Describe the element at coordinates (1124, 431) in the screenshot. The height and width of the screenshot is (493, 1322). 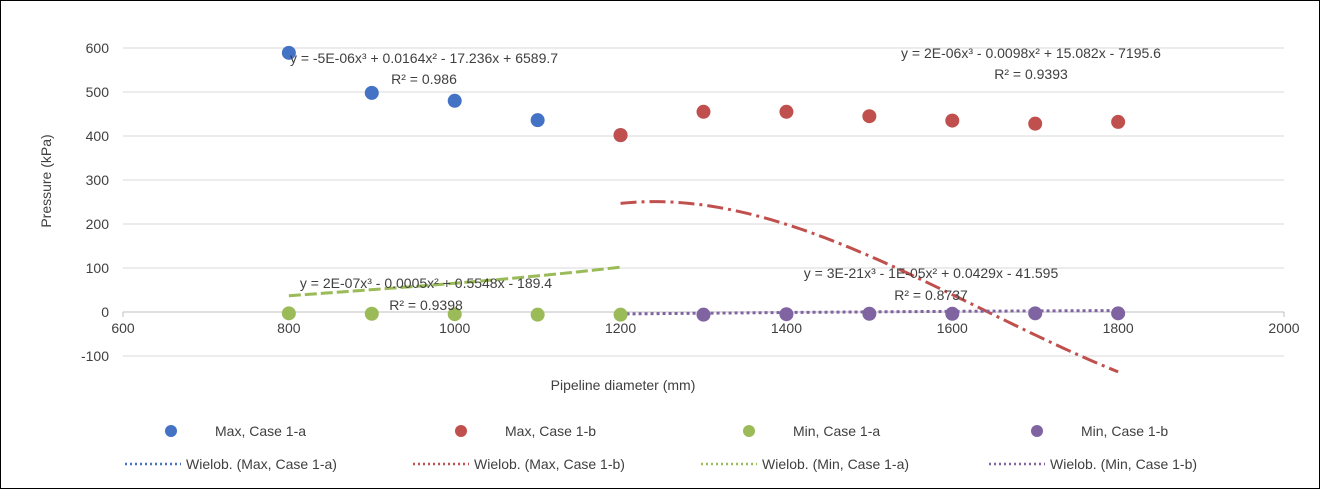
I see `legend-label: Min, Case 1-b` at that location.